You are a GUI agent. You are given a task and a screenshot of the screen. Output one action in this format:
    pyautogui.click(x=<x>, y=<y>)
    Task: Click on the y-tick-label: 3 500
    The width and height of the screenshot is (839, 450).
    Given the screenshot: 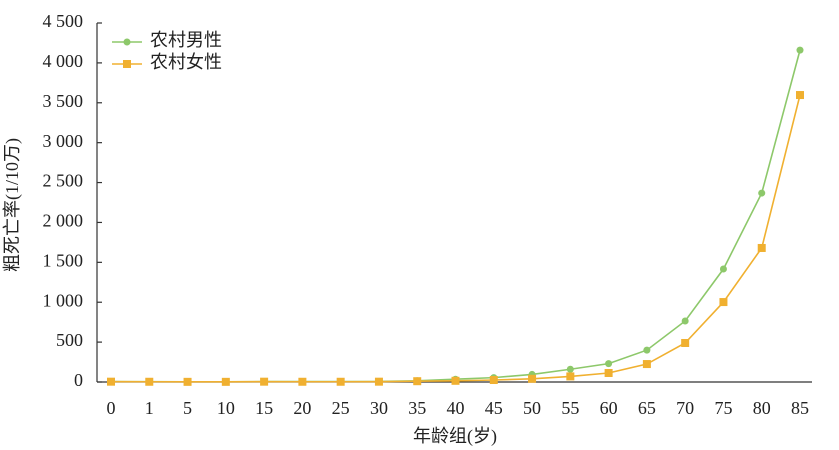 What is the action you would take?
    pyautogui.click(x=63, y=101)
    